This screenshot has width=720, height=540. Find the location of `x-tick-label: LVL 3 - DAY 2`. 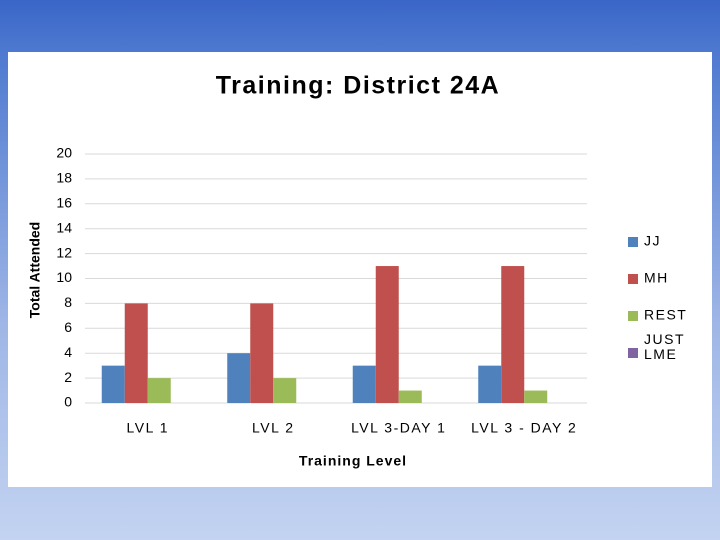

x-tick-label: LVL 3 - DAY 2 is located at coordinates (524, 428).